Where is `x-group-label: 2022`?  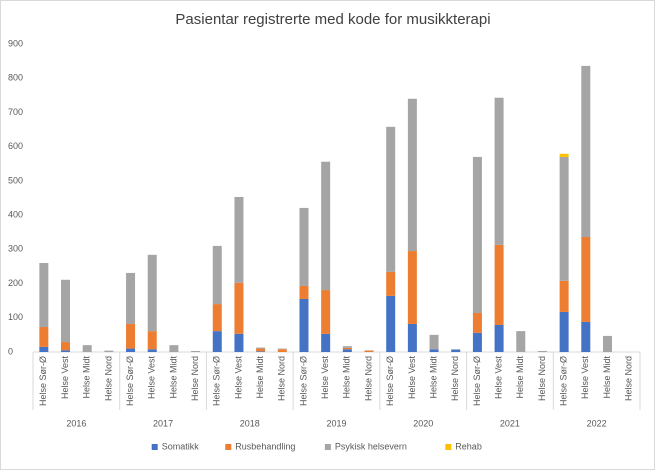 x-group-label: 2022 is located at coordinates (597, 423).